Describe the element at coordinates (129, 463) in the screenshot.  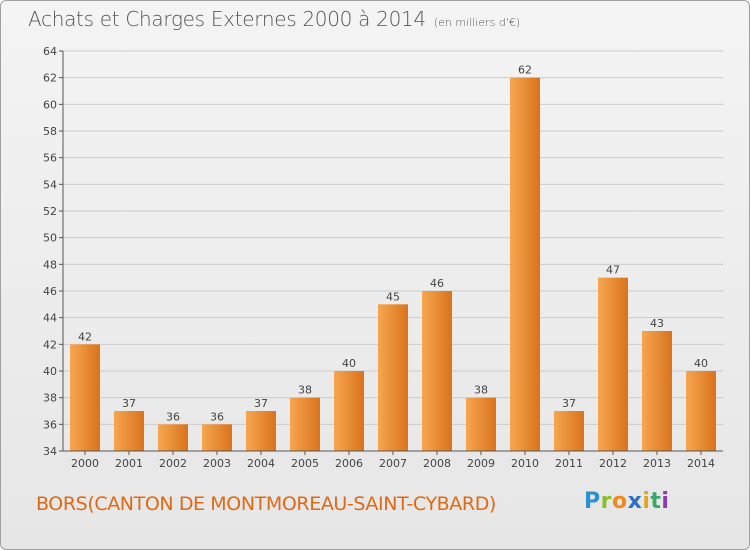
I see `x-tick-label: 2001` at that location.